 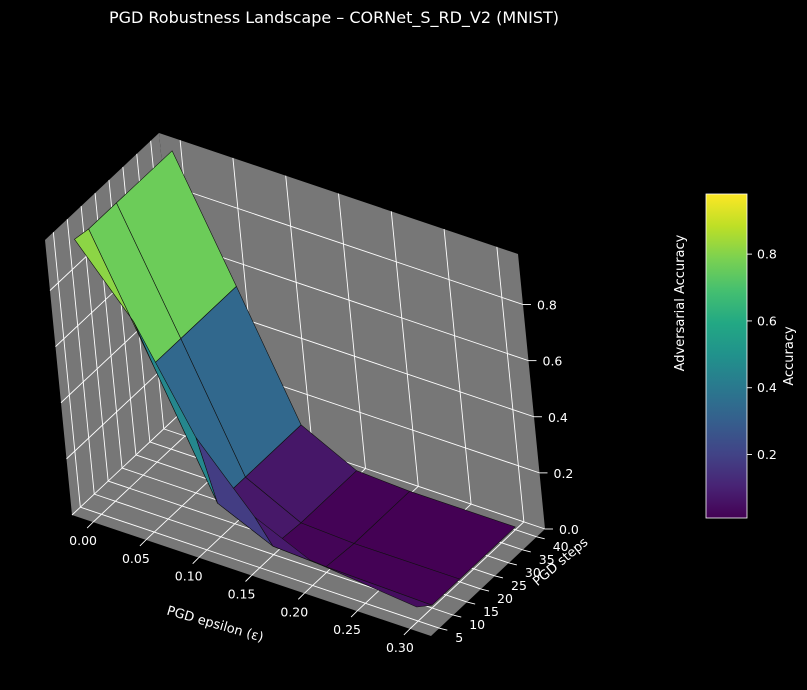 I want to click on y-tick-label: 10, so click(x=477, y=624).